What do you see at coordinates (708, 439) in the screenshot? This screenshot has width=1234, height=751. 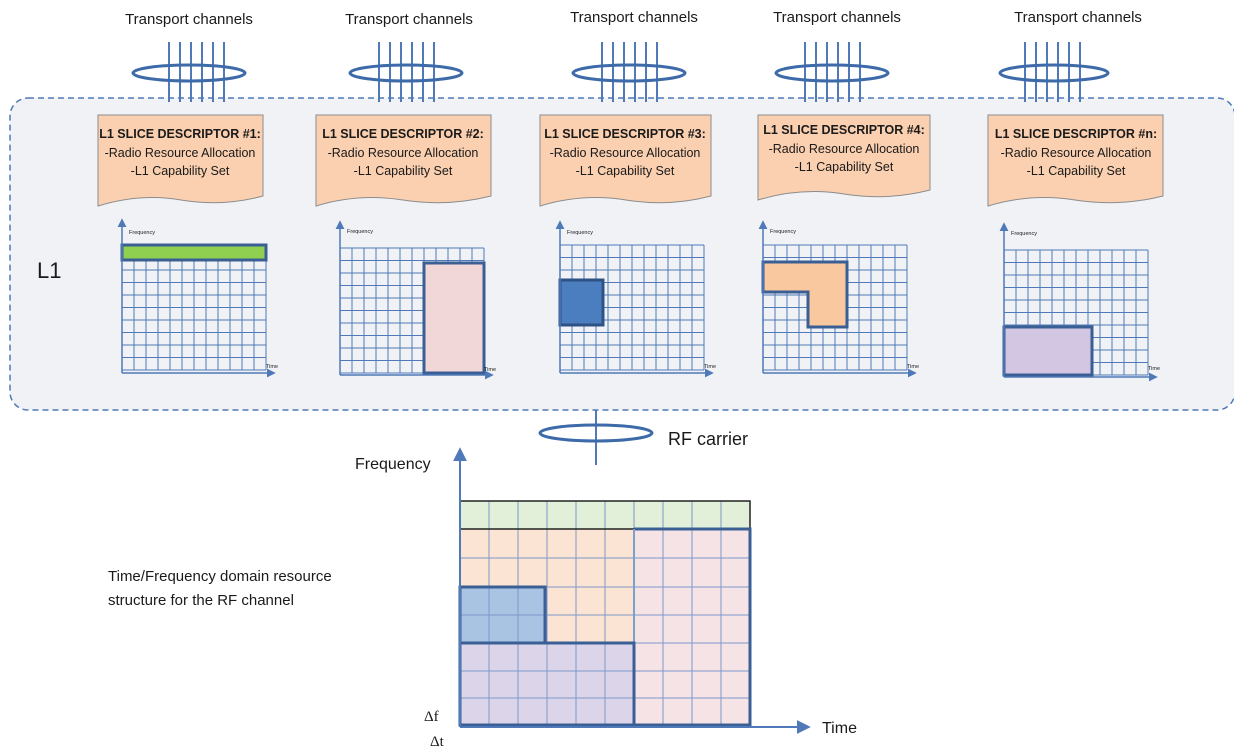 I see `rf-carrier-label: RF carrier` at bounding box center [708, 439].